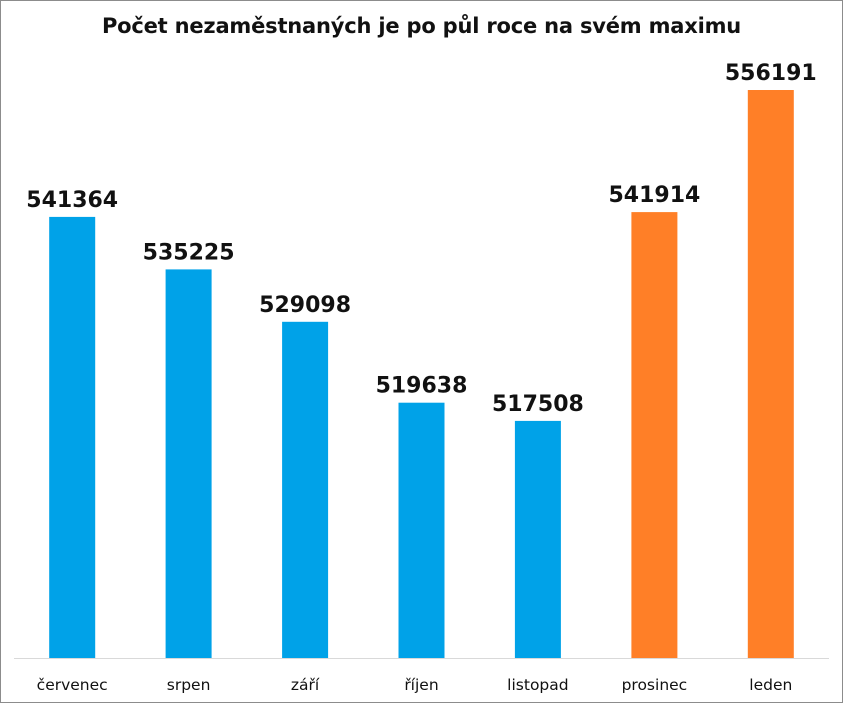 The height and width of the screenshot is (703, 843). I want to click on data-label-2: 529098, so click(305, 305).